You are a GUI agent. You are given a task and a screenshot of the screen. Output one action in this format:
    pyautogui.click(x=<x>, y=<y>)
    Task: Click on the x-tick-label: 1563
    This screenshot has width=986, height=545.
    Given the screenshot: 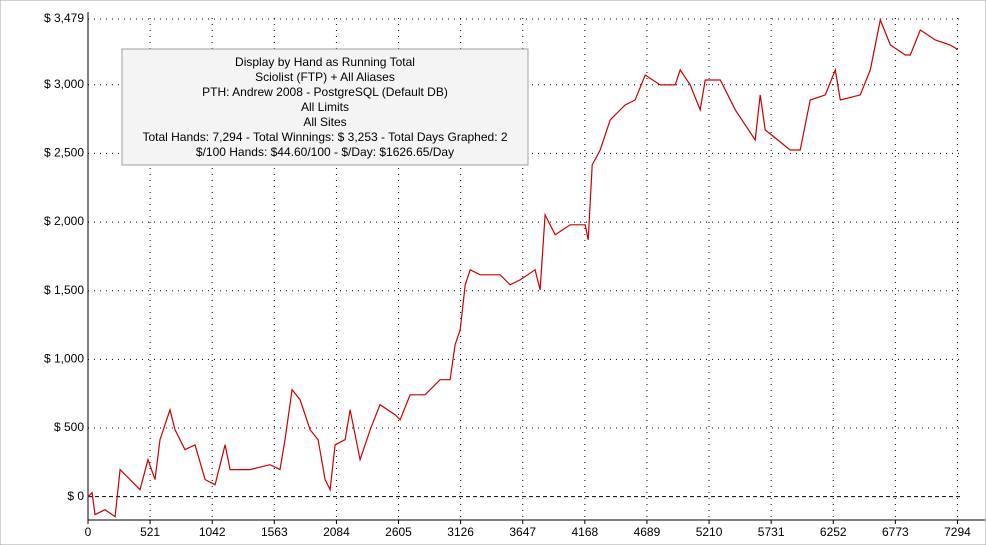 What is the action you would take?
    pyautogui.click(x=274, y=532)
    